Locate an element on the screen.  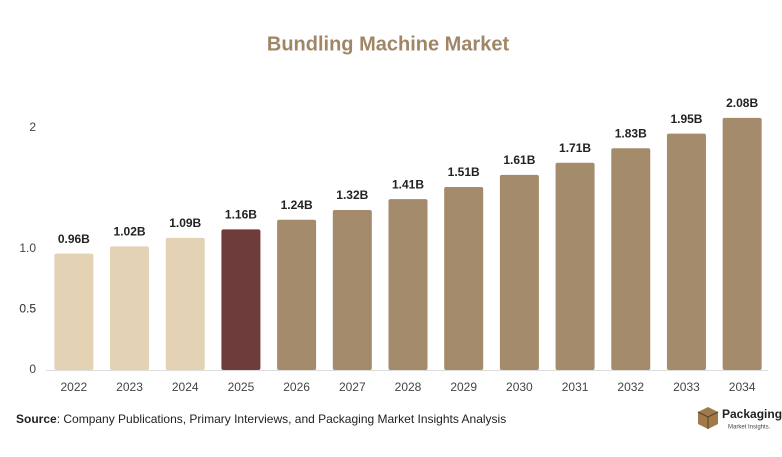
logo-subtitle: Market Insights. is located at coordinates (749, 428).